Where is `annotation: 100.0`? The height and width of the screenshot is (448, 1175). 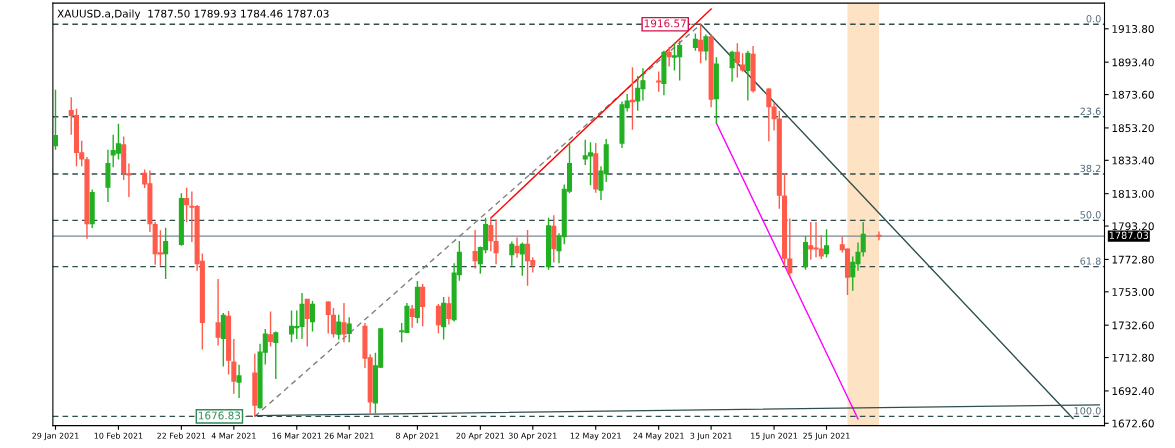
annotation: 100.0 is located at coordinates (1087, 411).